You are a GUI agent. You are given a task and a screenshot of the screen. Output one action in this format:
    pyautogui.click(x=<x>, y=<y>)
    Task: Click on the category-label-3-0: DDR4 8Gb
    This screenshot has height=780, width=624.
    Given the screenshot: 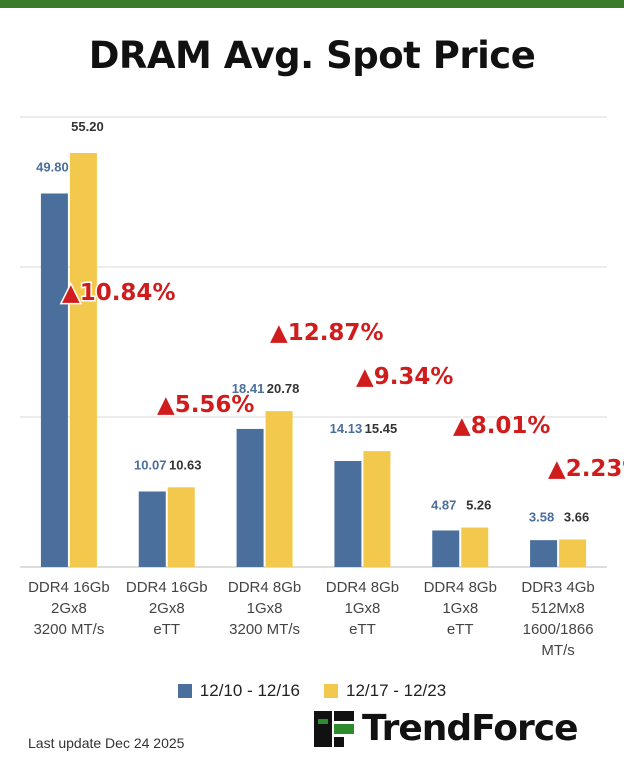 What is the action you would take?
    pyautogui.click(x=362, y=587)
    